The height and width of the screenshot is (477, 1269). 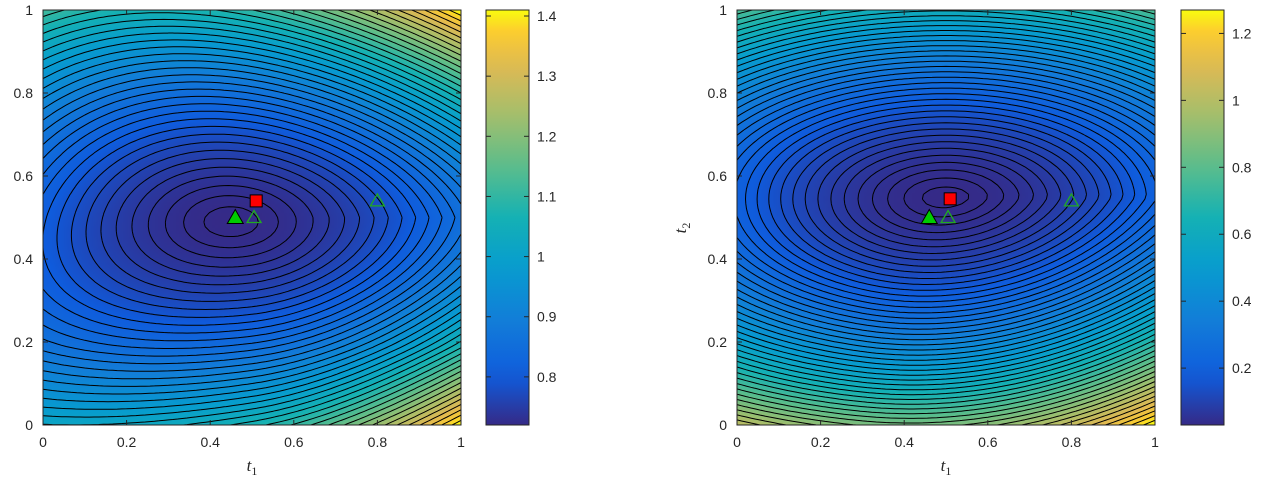 I want to click on colorbar-right: 0.2 0.4 0.6 0.8 1 1.2, so click(x=1216, y=217).